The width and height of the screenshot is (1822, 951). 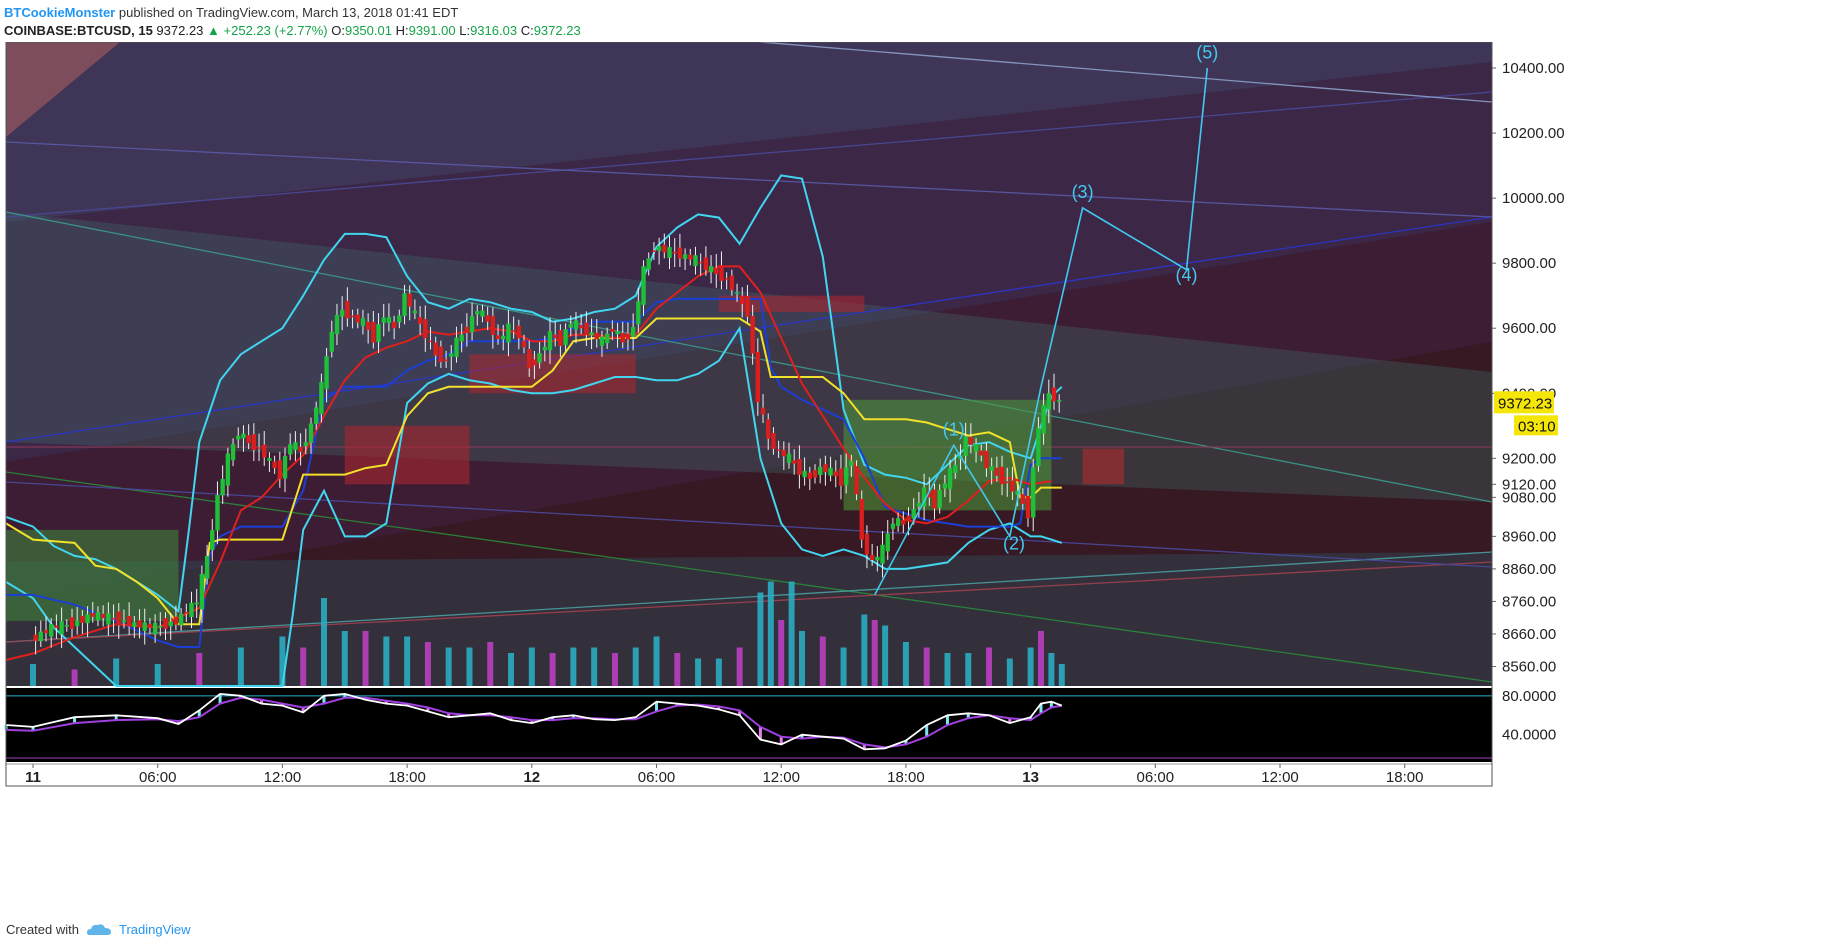 What do you see at coordinates (180, 30) in the screenshot?
I see `last-price: 9372.23` at bounding box center [180, 30].